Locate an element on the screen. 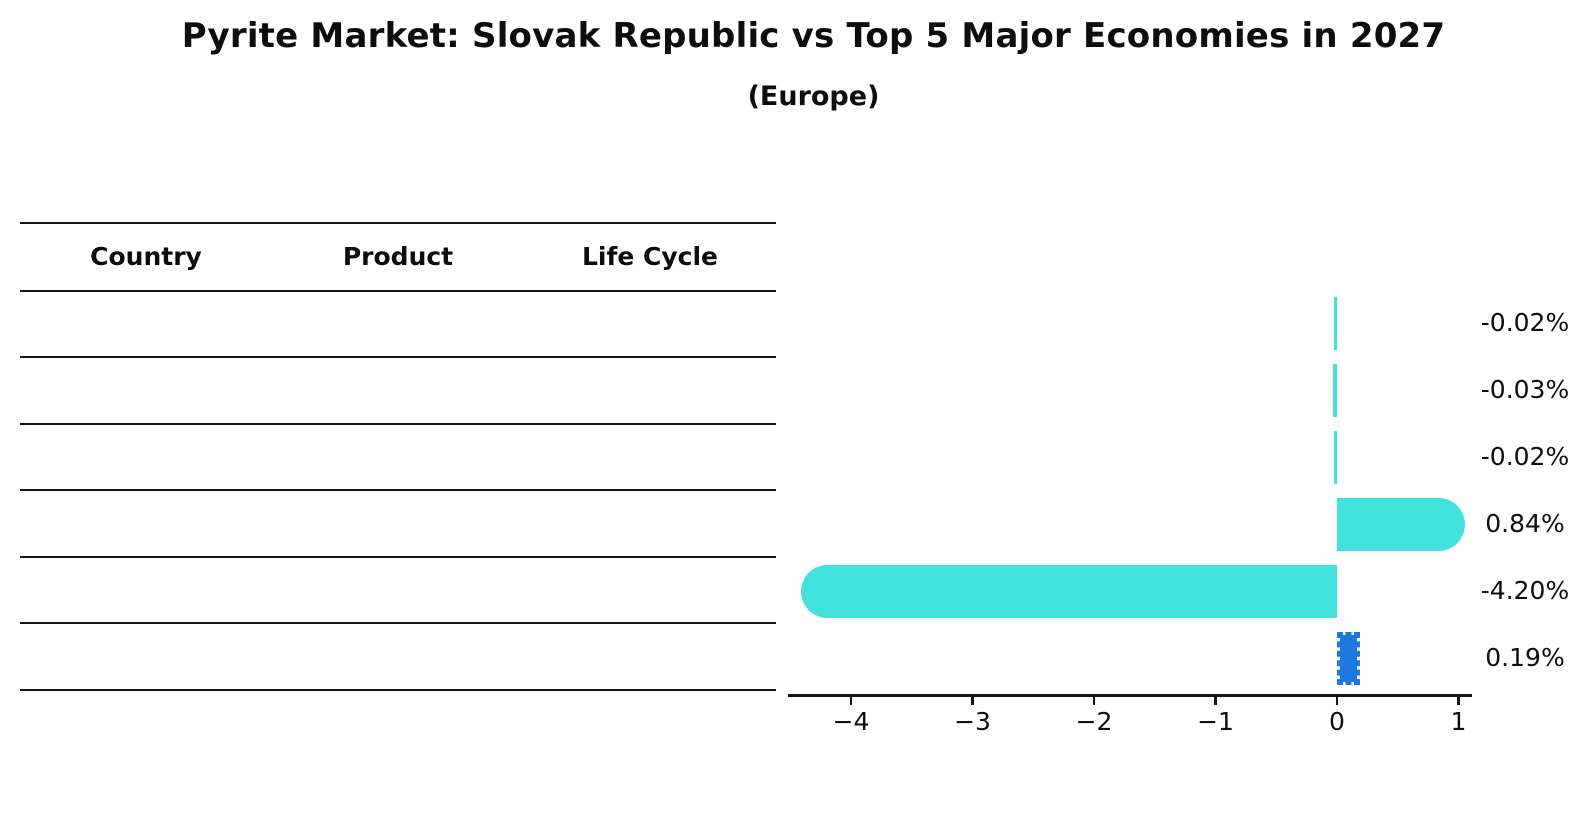  table-header-country: Country is located at coordinates (146, 256).